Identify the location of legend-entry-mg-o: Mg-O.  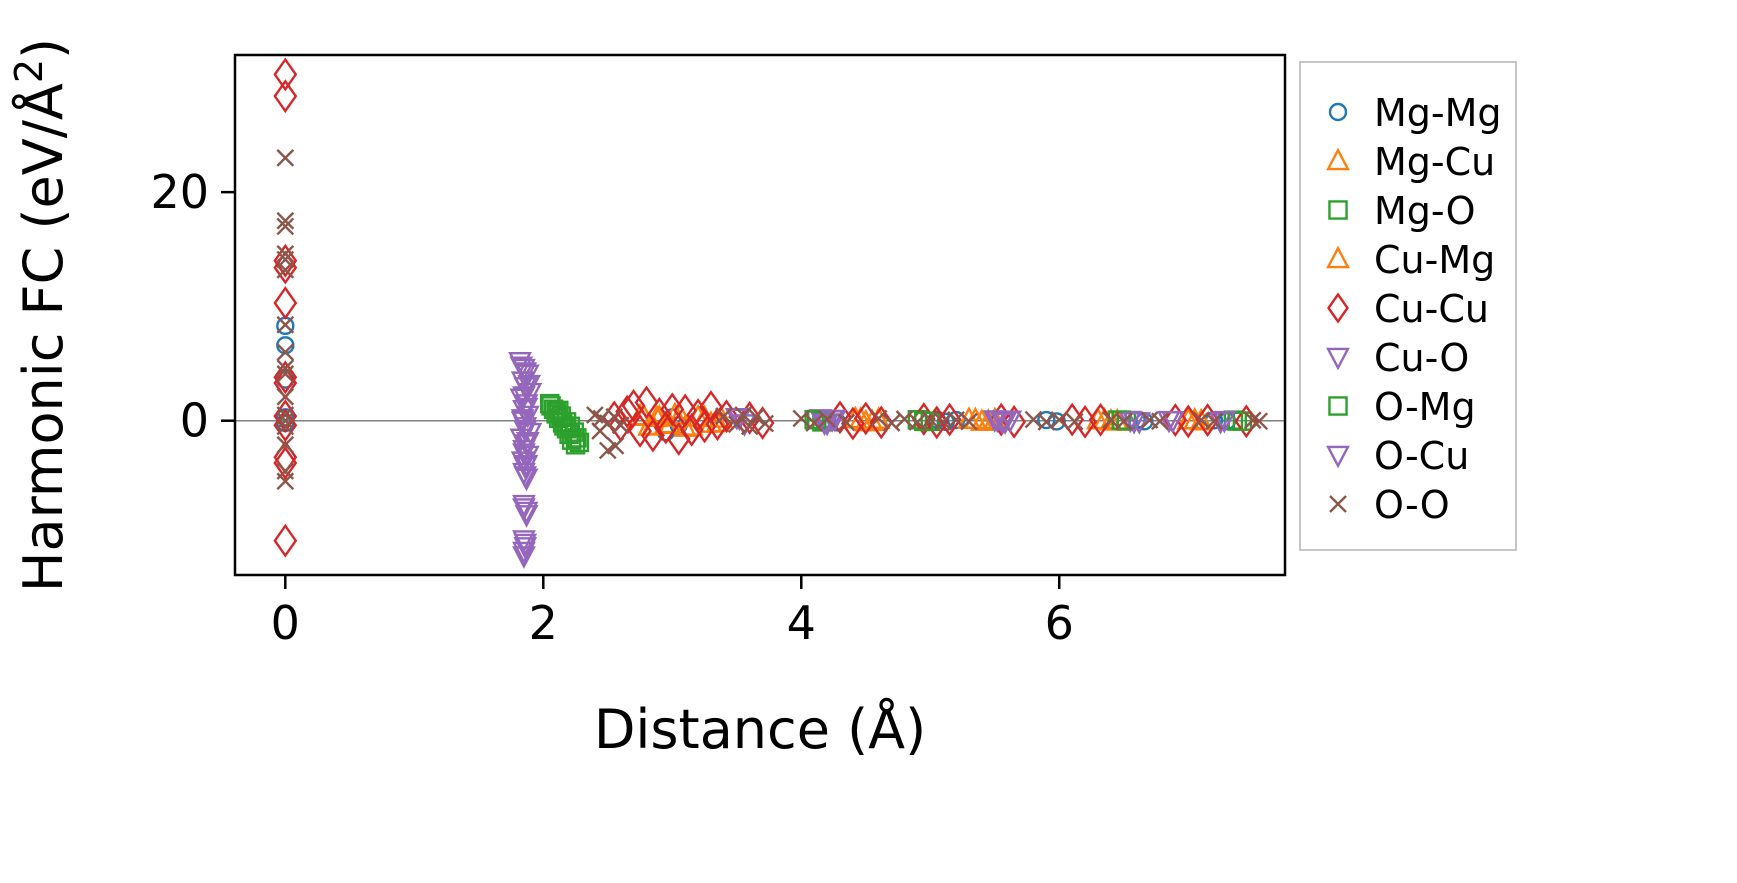
(1402, 211).